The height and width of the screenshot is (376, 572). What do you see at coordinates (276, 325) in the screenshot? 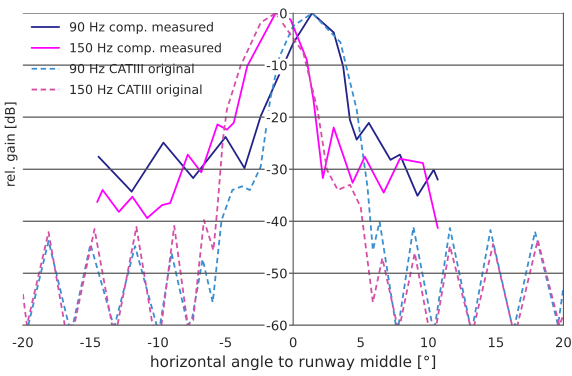
I see `y-tick-label: -60` at bounding box center [276, 325].